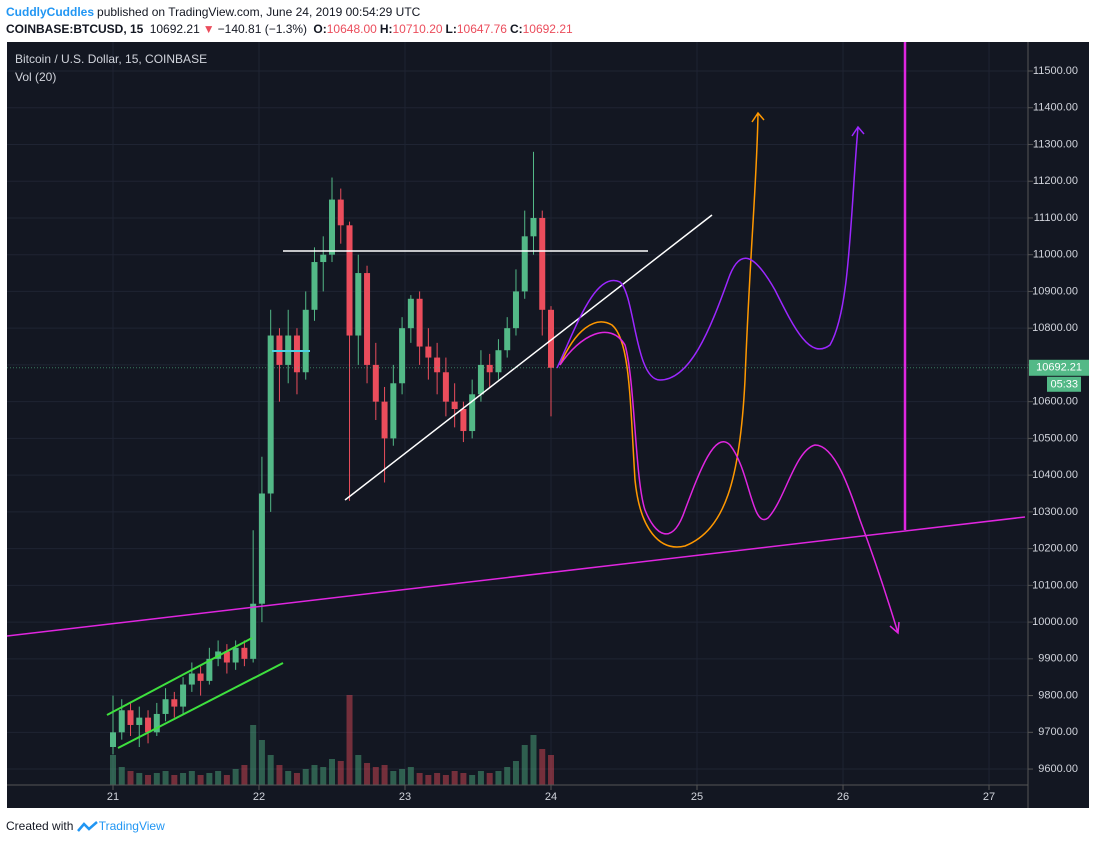  I want to click on x-tick-label: 21, so click(113, 797).